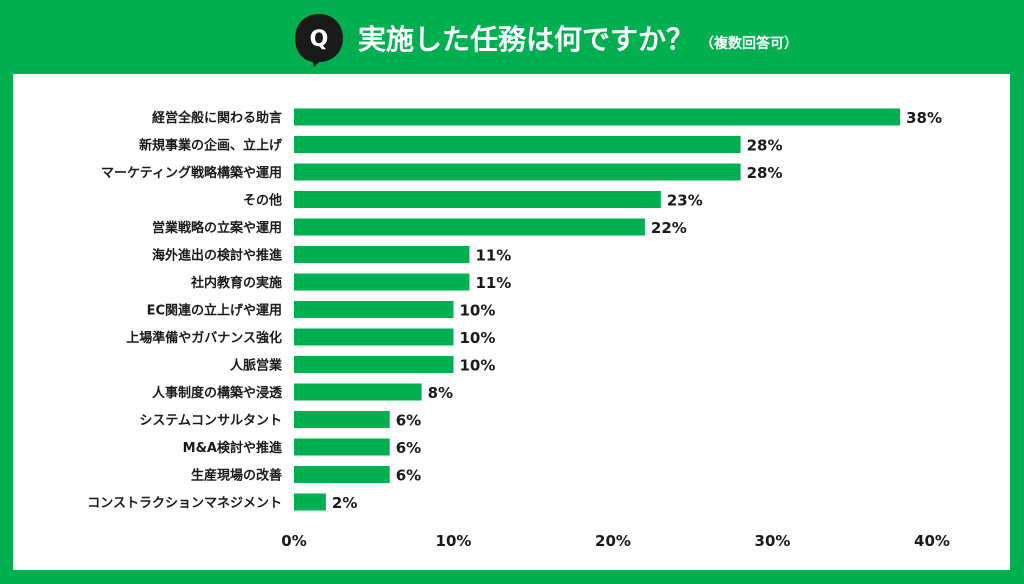  I want to click on multiple-answer-note: （複数回答可）, so click(749, 44).